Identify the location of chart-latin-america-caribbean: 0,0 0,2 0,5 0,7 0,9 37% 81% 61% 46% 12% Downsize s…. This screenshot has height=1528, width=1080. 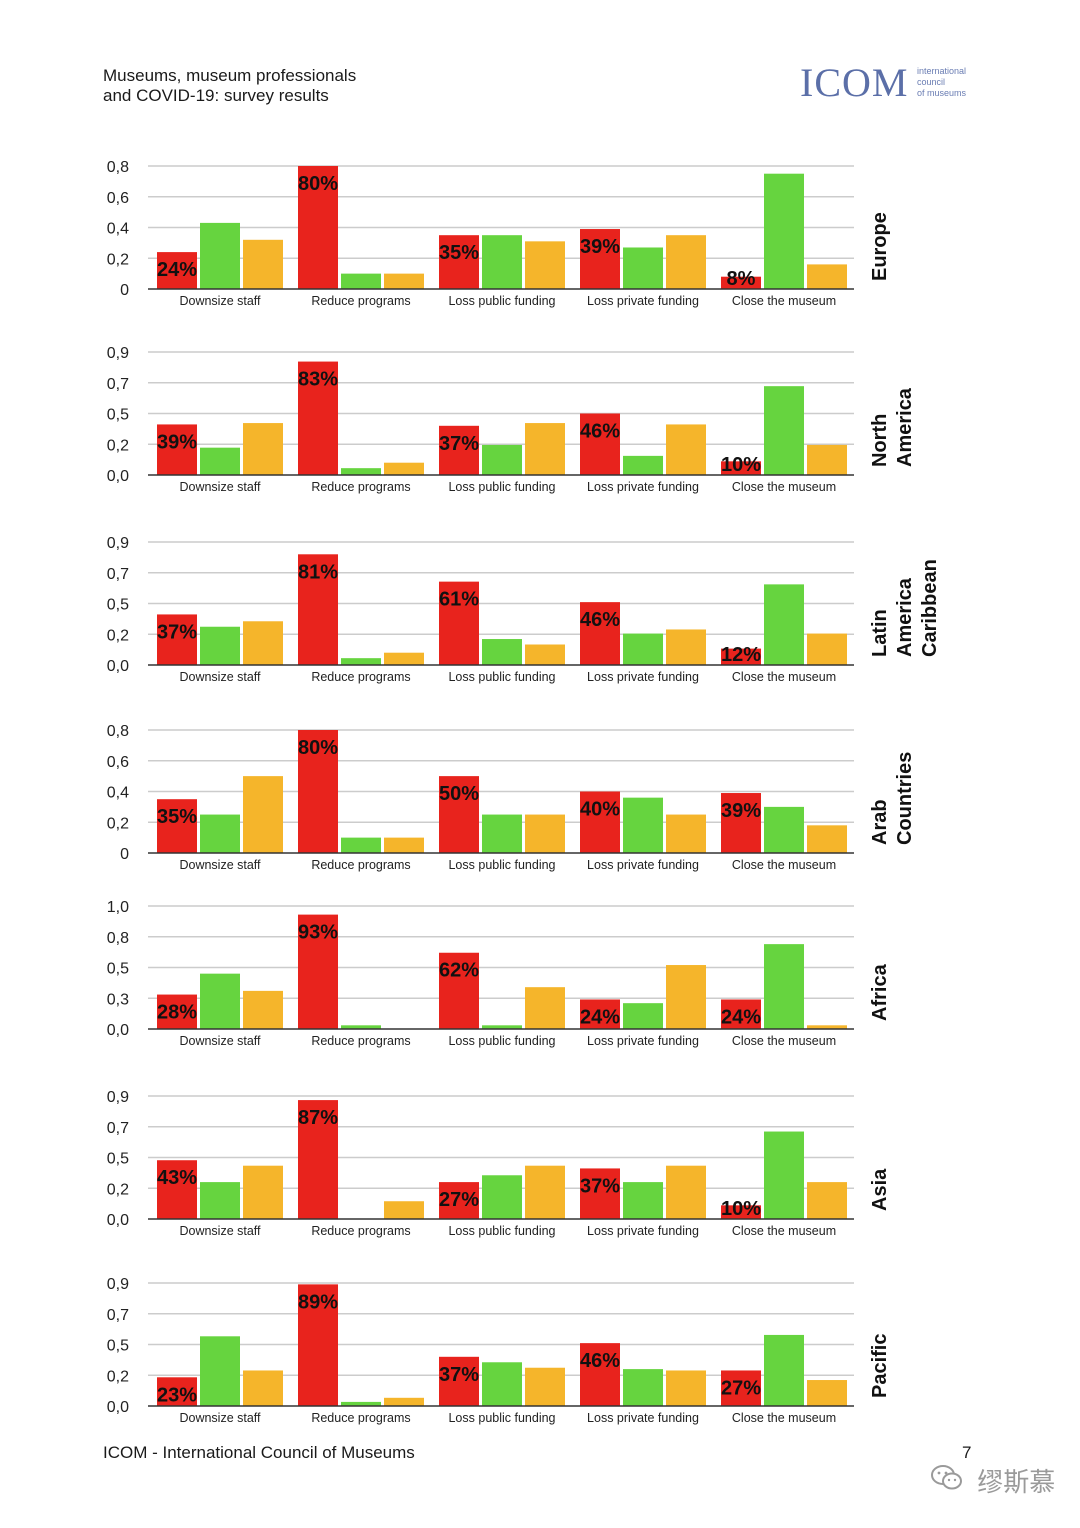
(524, 609).